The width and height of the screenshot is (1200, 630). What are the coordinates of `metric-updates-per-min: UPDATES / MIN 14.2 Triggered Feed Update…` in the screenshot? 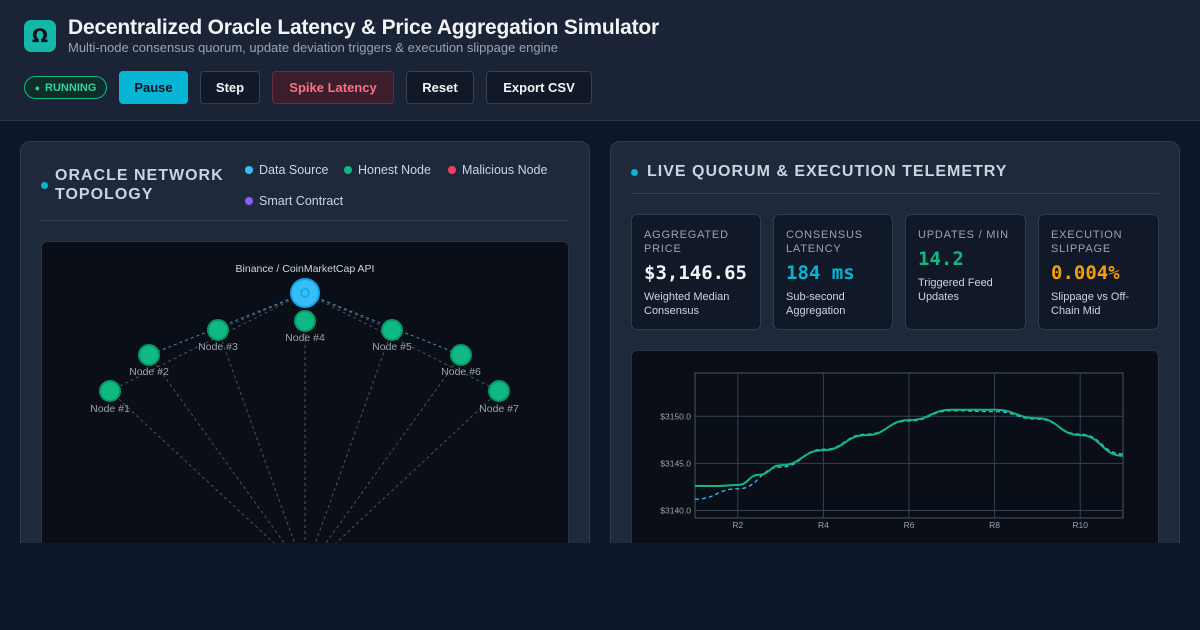 It's located at (965, 272).